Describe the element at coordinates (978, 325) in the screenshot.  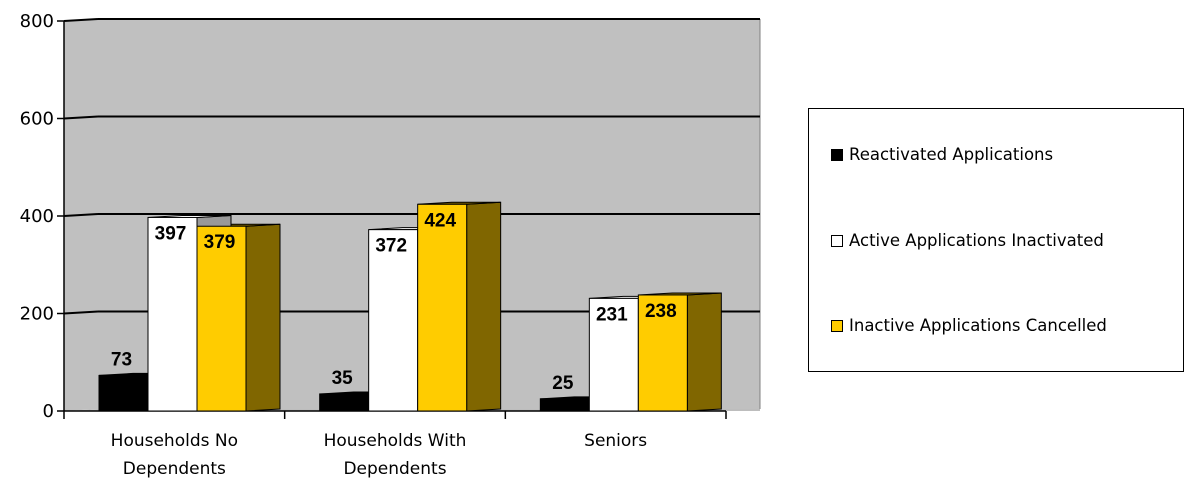
I see `legend-label-inactive-cancelled: Inactive Applications Cancelled` at that location.